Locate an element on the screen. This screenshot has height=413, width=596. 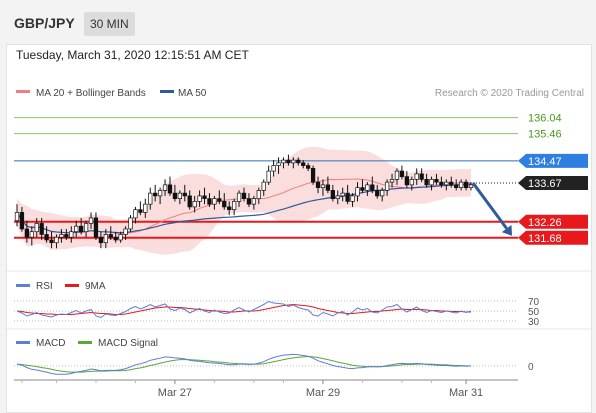
ma50-legend-label: MA 50 is located at coordinates (192, 93).